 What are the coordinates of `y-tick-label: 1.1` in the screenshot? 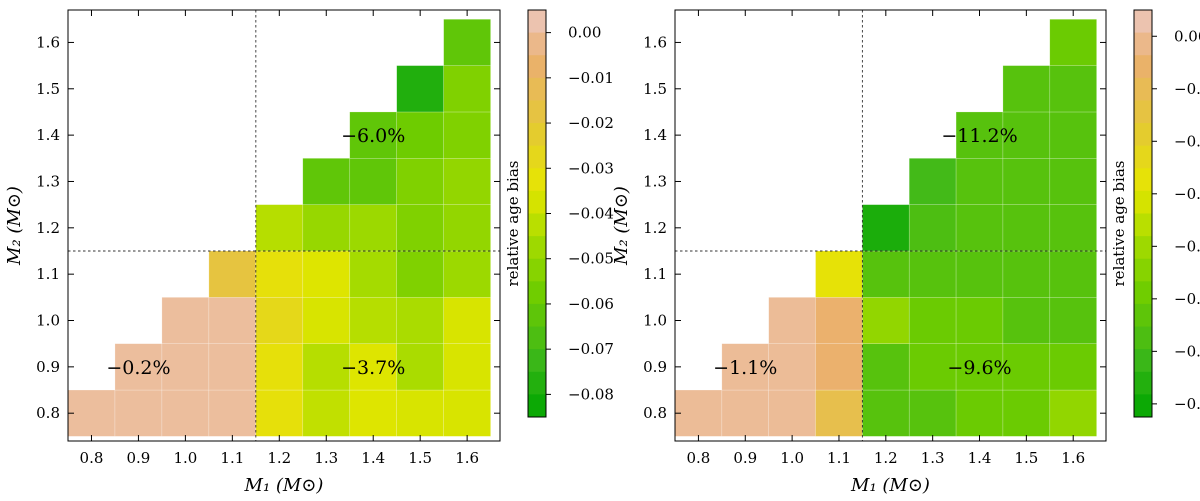 It's located at (48, 274).